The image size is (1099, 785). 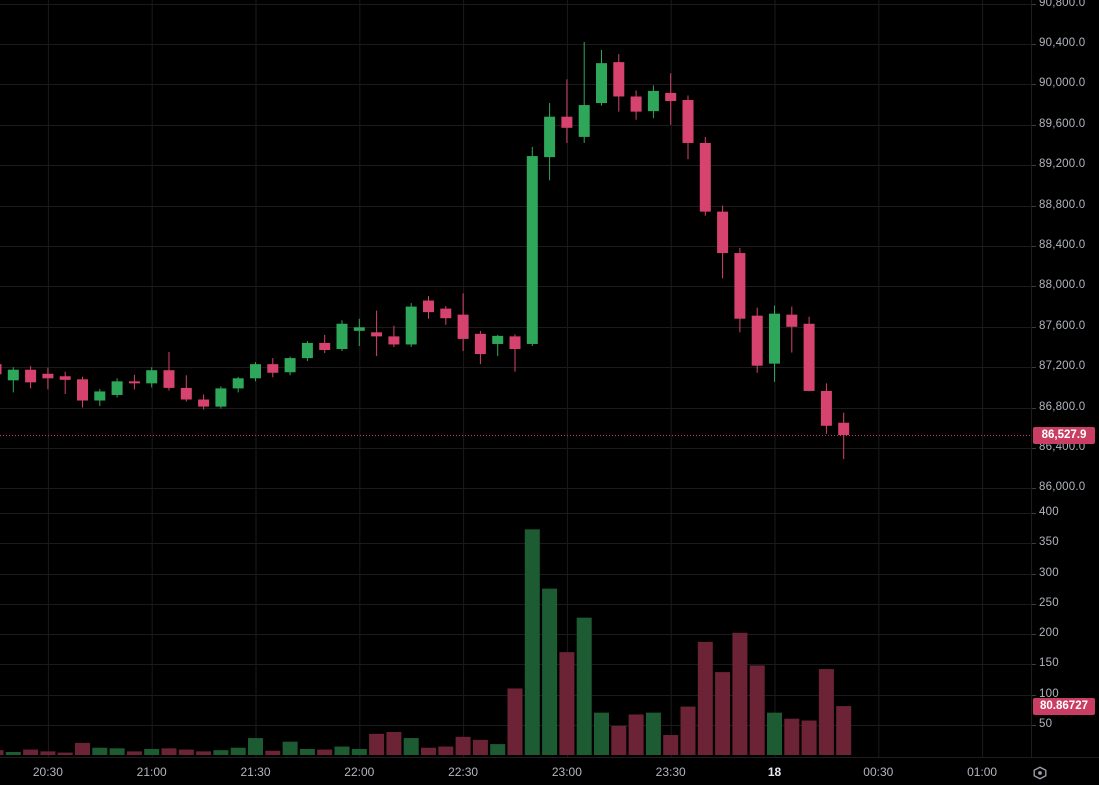 What do you see at coordinates (878, 772) in the screenshot?
I see `time-tick-label: 00:30` at bounding box center [878, 772].